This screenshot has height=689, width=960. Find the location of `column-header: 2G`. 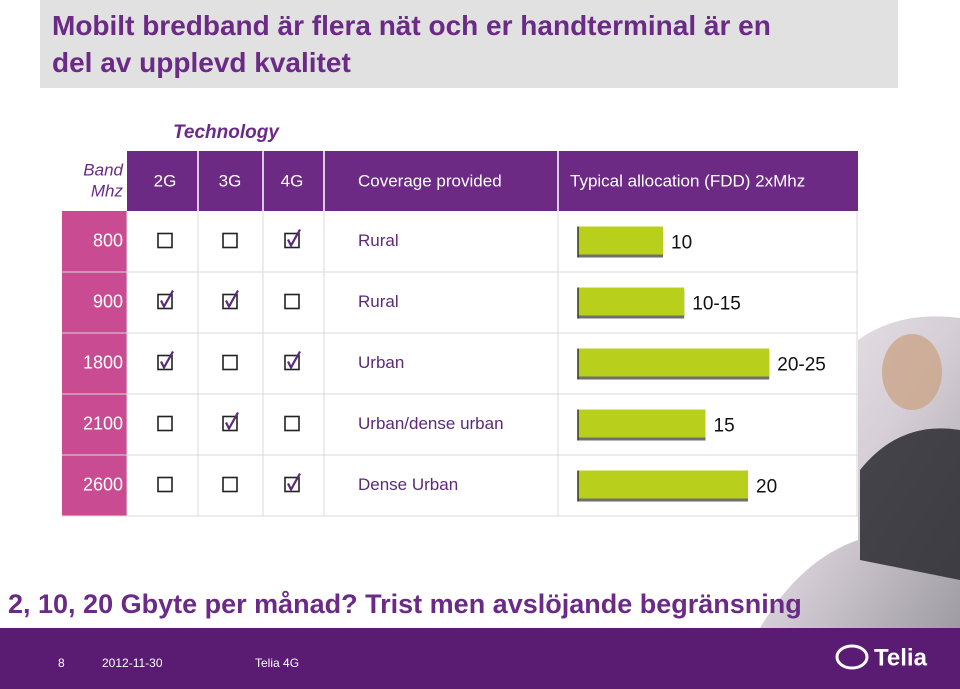

column-header: 2G is located at coordinates (165, 180).